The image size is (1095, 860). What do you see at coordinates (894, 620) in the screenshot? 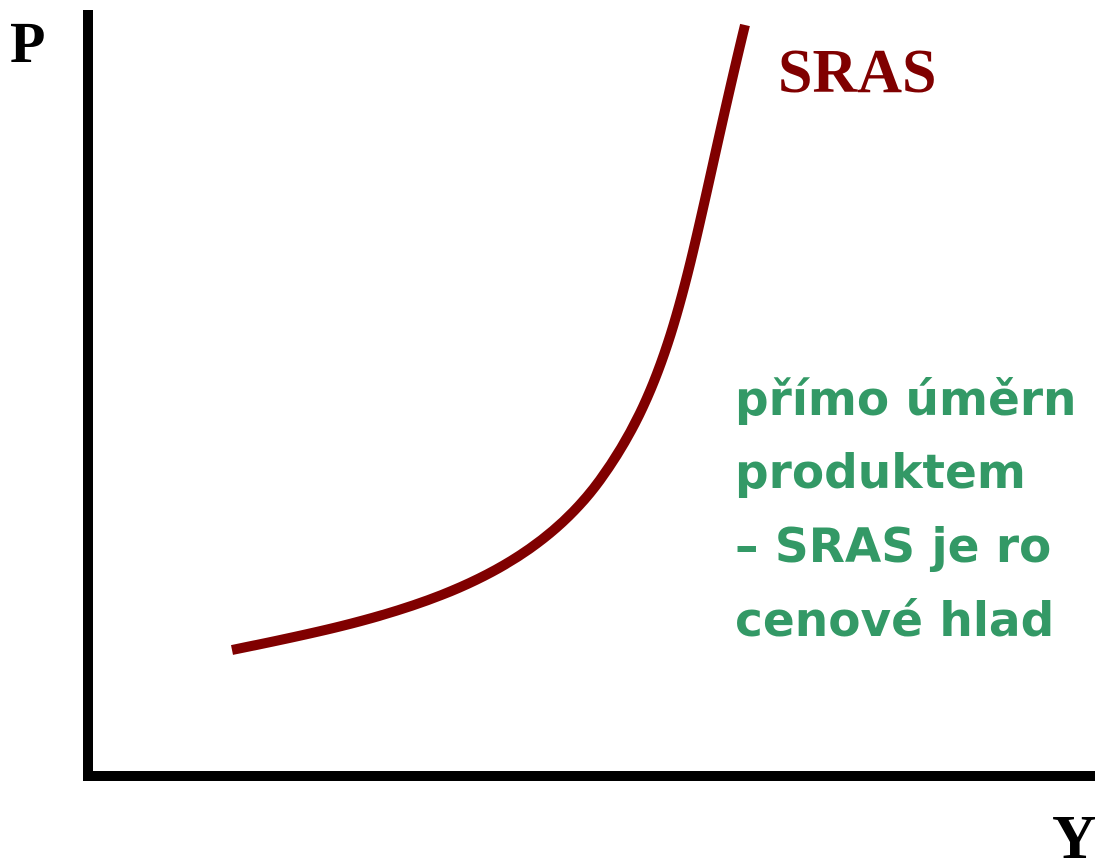
I see `note-line: cenové hlad` at bounding box center [894, 620].